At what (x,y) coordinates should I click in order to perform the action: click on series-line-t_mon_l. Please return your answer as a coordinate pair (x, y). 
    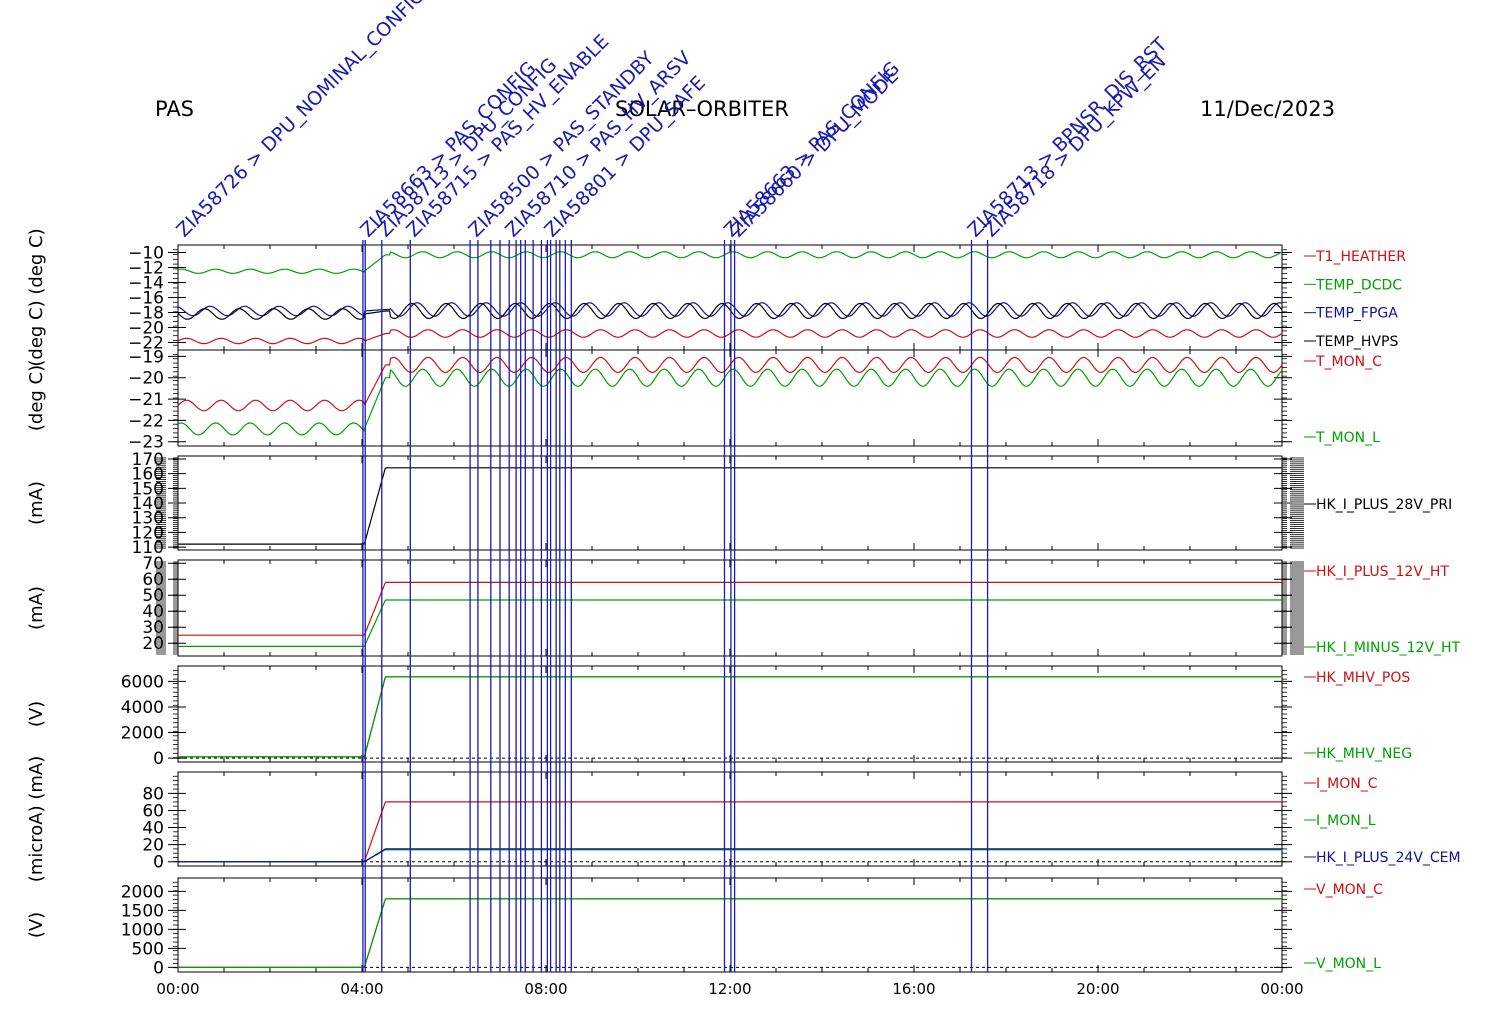
    Looking at the image, I should click on (730, 402).